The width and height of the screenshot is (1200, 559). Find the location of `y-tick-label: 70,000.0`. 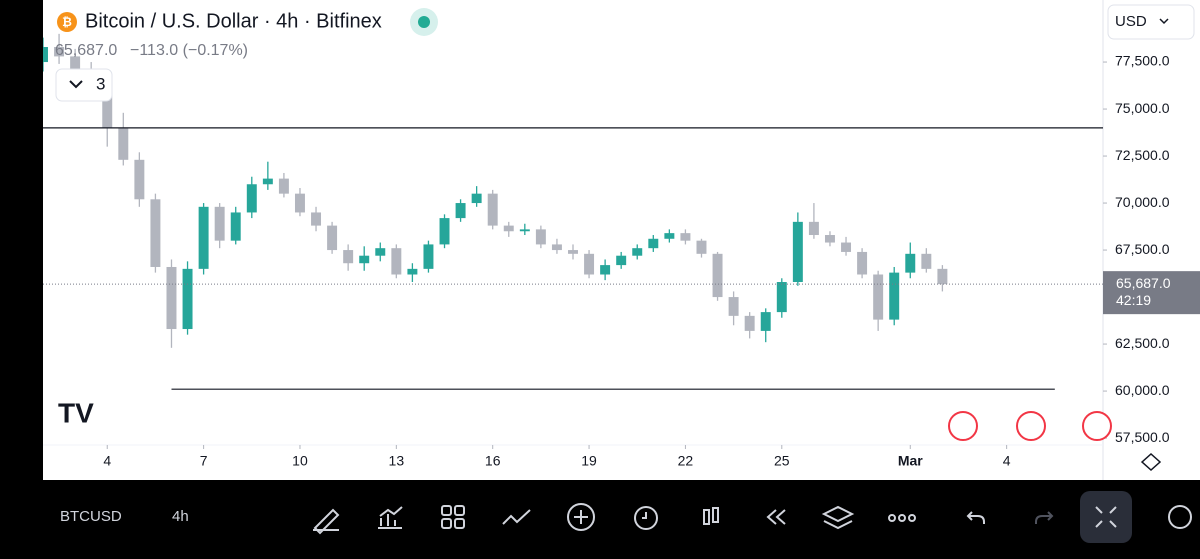

y-tick-label: 70,000.0 is located at coordinates (1142, 202).